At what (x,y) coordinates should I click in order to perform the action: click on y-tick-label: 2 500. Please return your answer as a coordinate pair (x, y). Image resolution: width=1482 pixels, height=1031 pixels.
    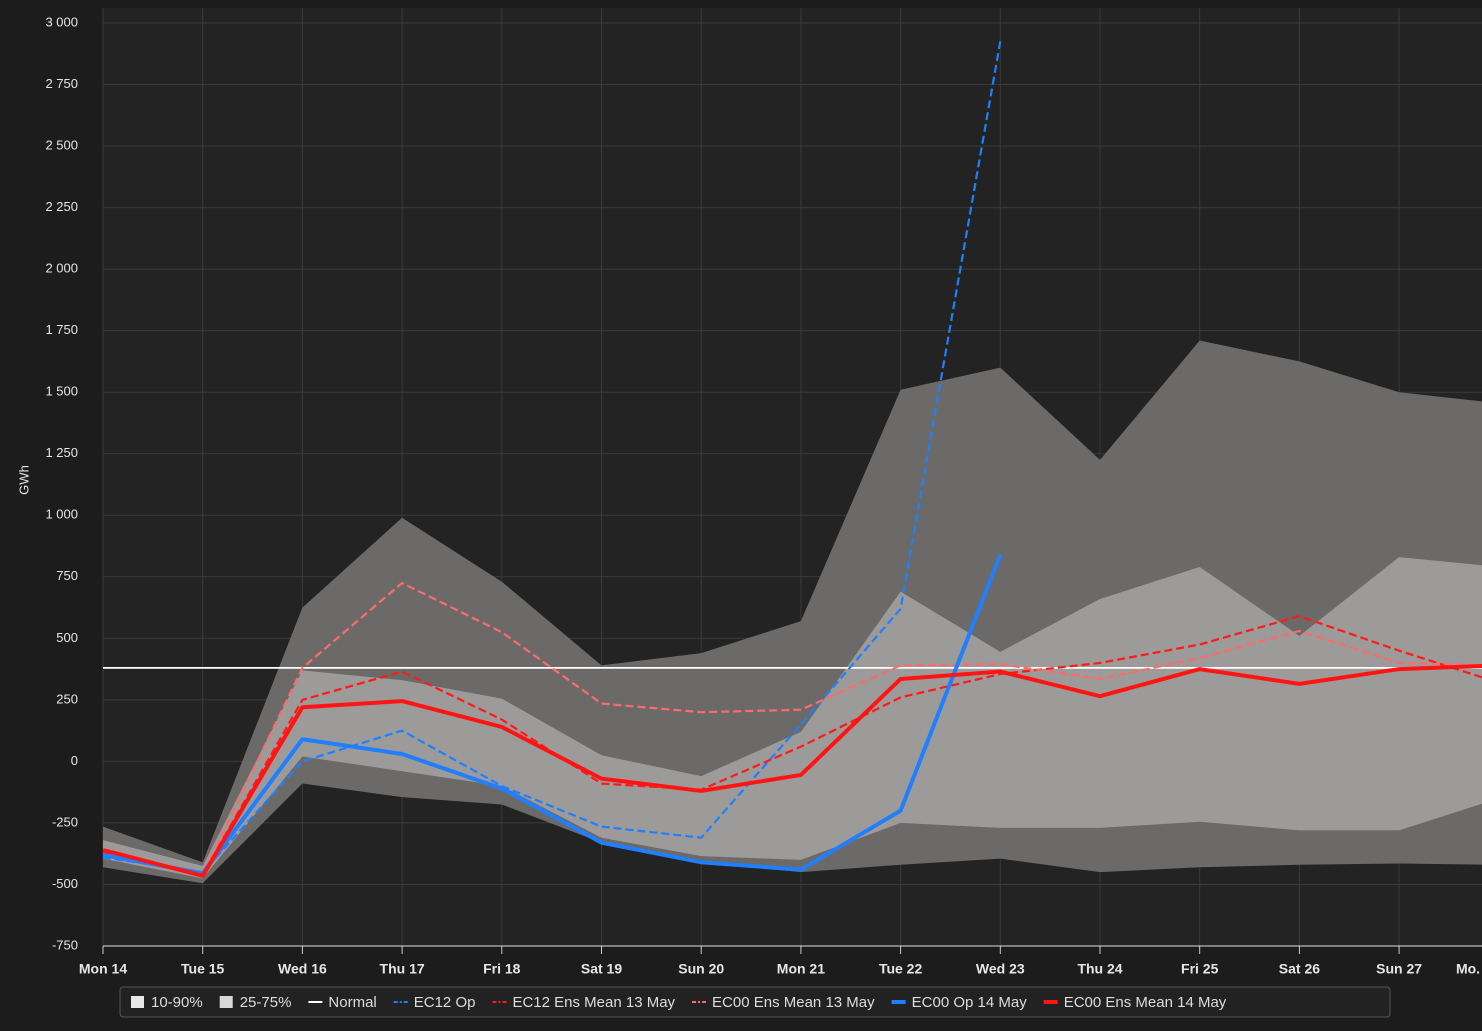
    Looking at the image, I should click on (61, 145).